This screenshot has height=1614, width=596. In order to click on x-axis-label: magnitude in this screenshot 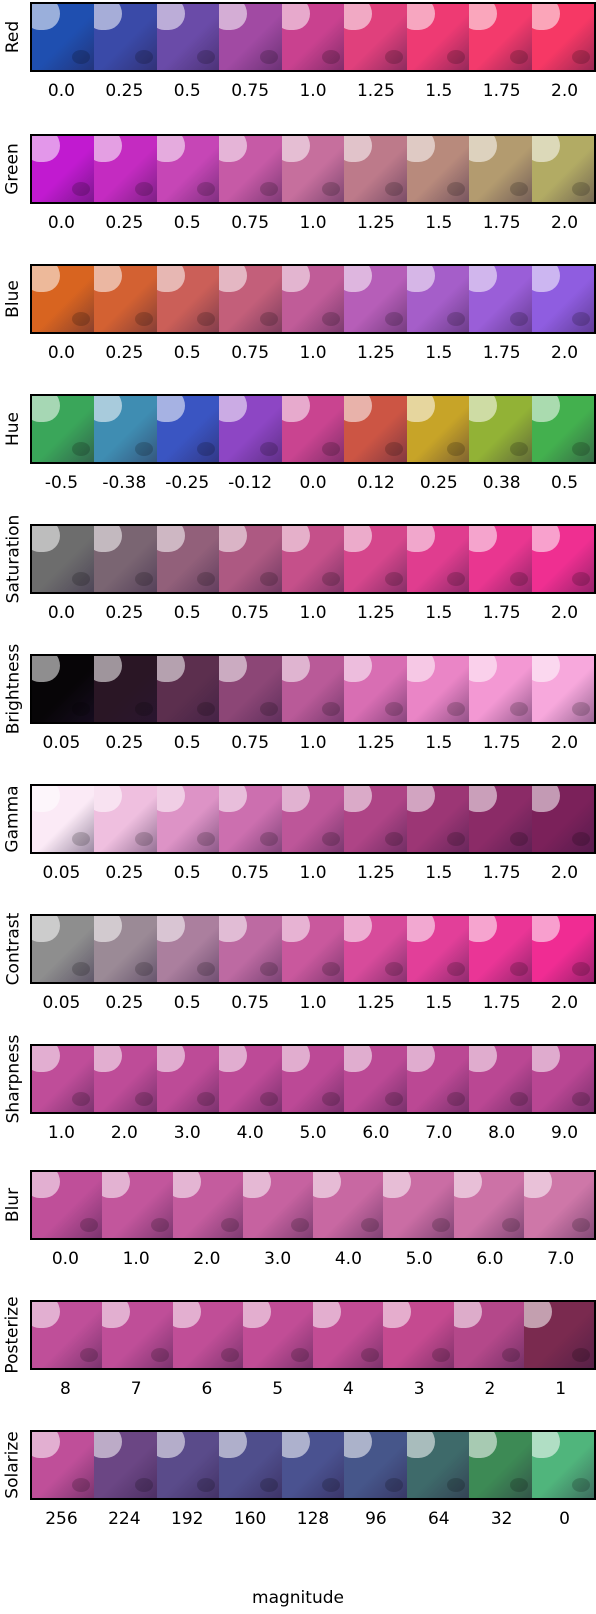, I will do `click(298, 1598)`.